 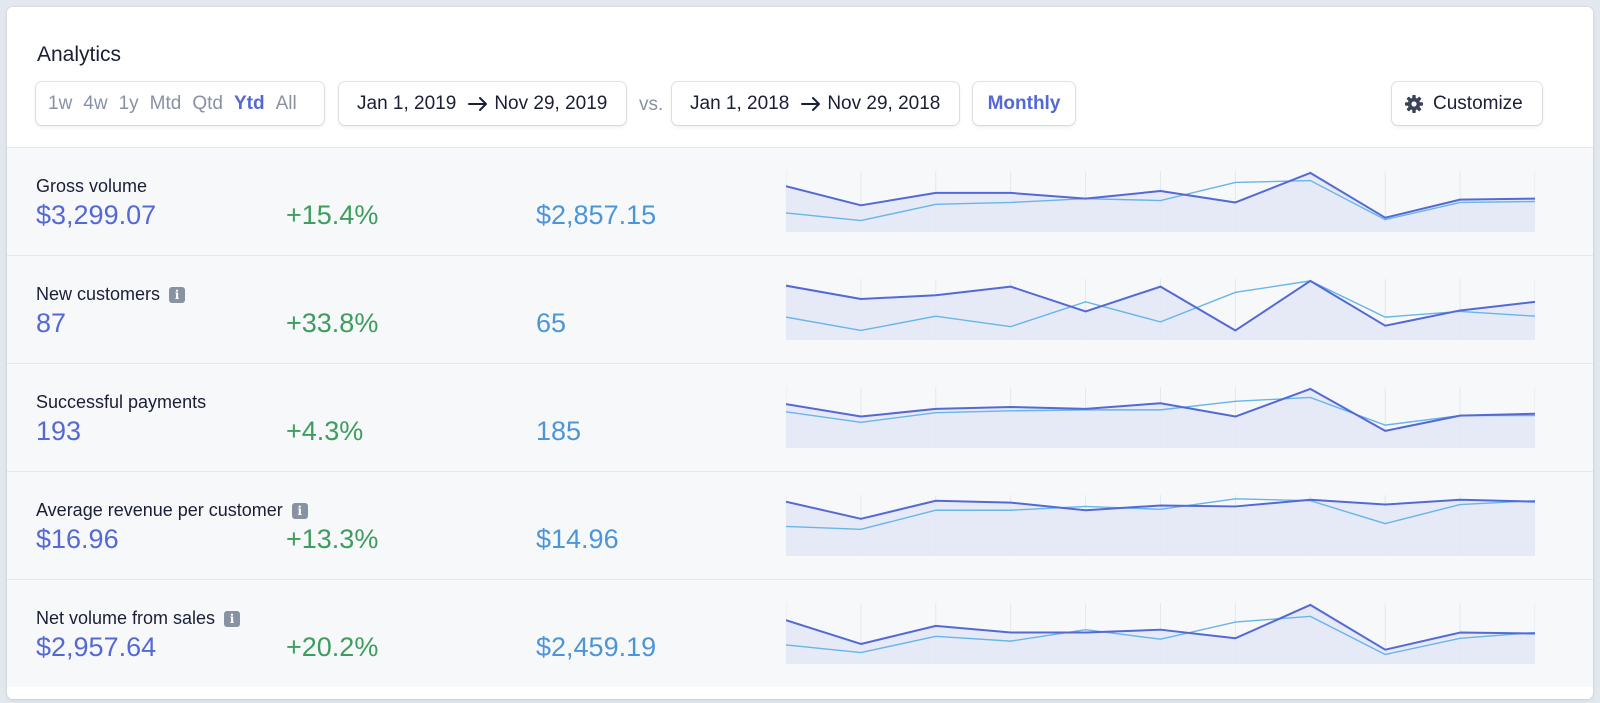 I want to click on current-range-start: Jan 1, 2019, so click(x=407, y=103).